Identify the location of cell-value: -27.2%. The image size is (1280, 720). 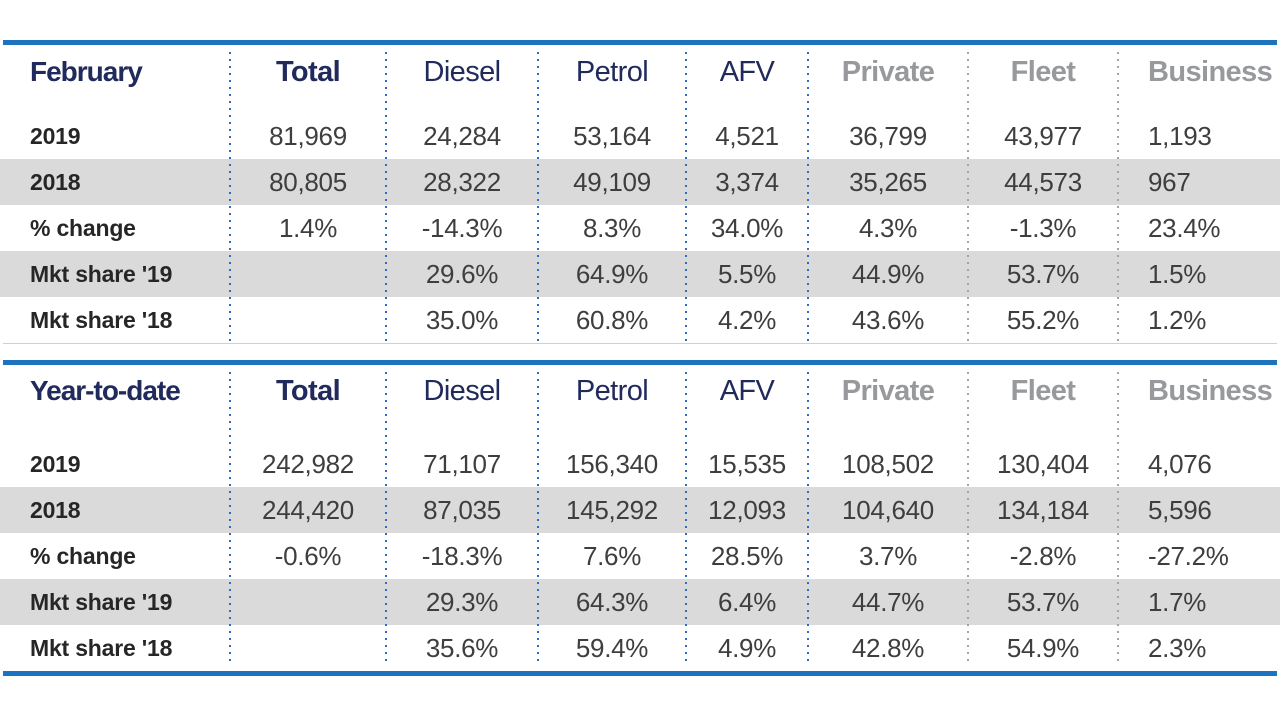
(1188, 555).